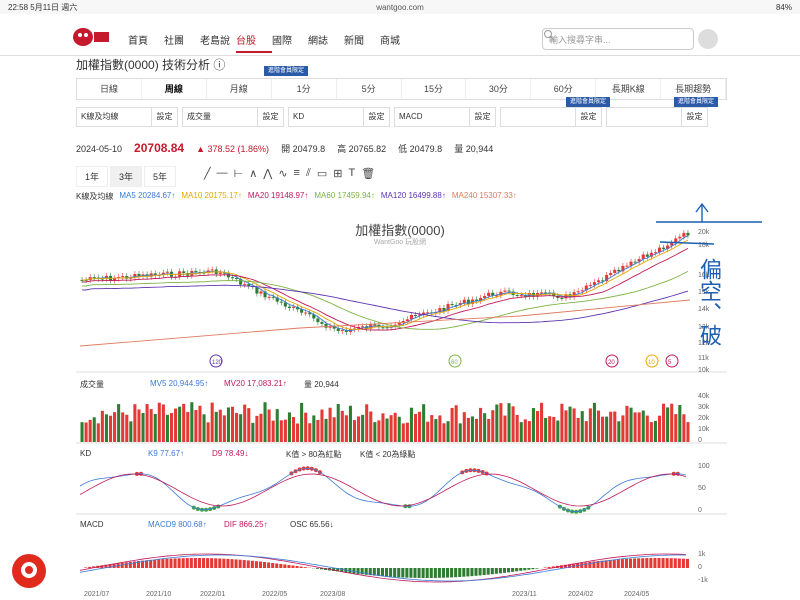 The width and height of the screenshot is (800, 600). What do you see at coordinates (147, 195) in the screenshot?
I see `ma5-label: MA5 20284.67↑` at bounding box center [147, 195].